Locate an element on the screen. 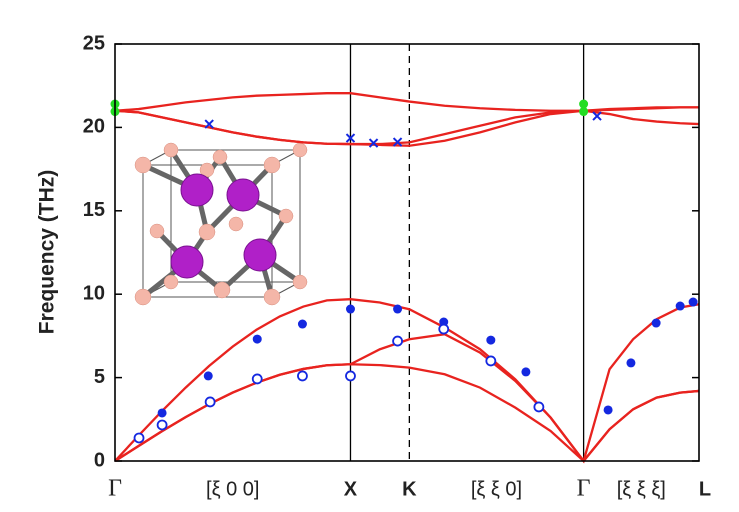  crystal-inset is located at coordinates (221, 224).